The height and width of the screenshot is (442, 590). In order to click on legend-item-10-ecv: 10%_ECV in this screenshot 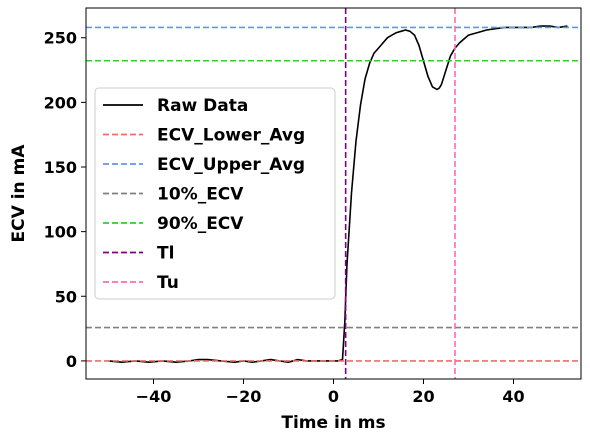, I will do `click(173, 195)`.